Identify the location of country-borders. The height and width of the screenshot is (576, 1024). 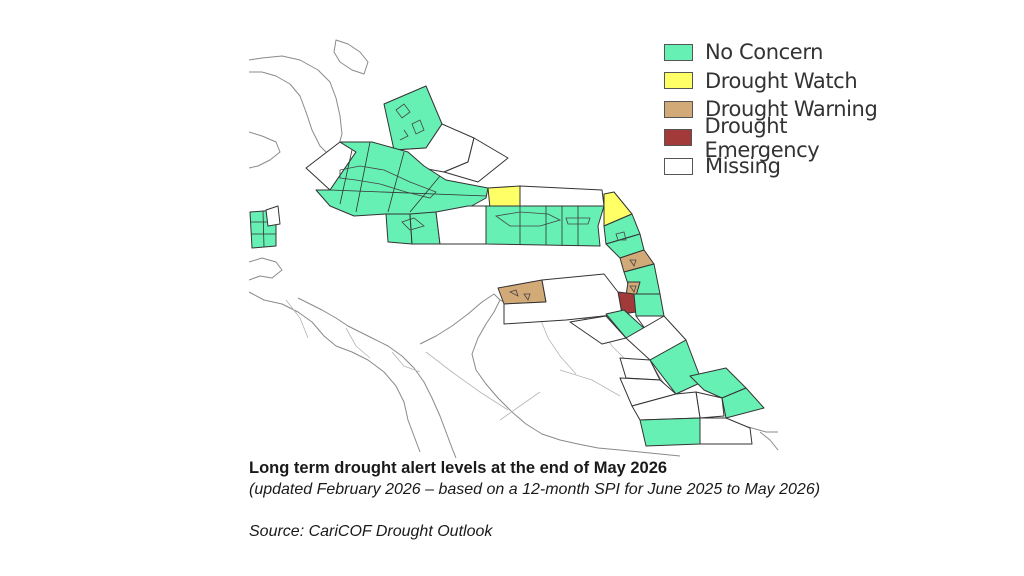
(464, 360).